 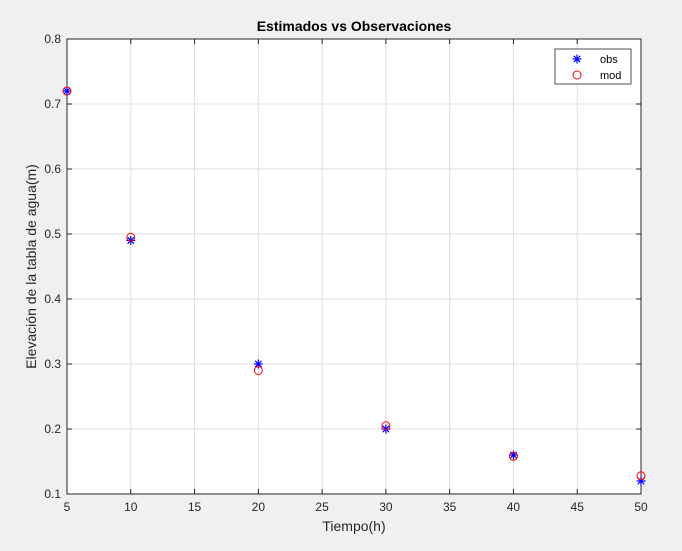 I want to click on x-tick-label: 15, so click(x=195, y=507).